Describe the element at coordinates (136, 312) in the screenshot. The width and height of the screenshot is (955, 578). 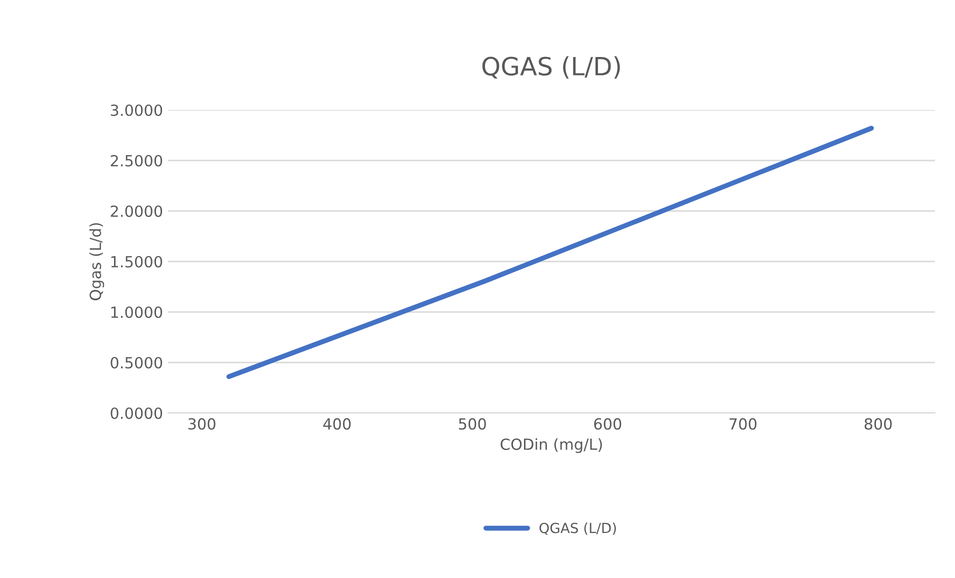
I see `y-tick-label: 1.0000` at that location.